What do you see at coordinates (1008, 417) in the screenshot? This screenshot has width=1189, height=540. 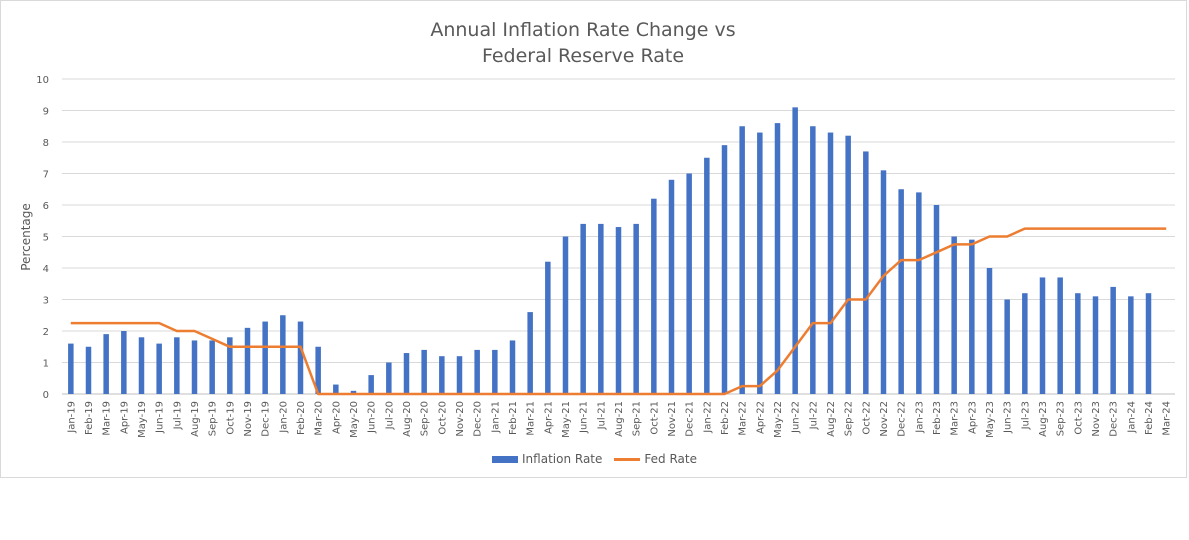 I see `x-tick-label-jun-23: Jun-23` at bounding box center [1008, 417].